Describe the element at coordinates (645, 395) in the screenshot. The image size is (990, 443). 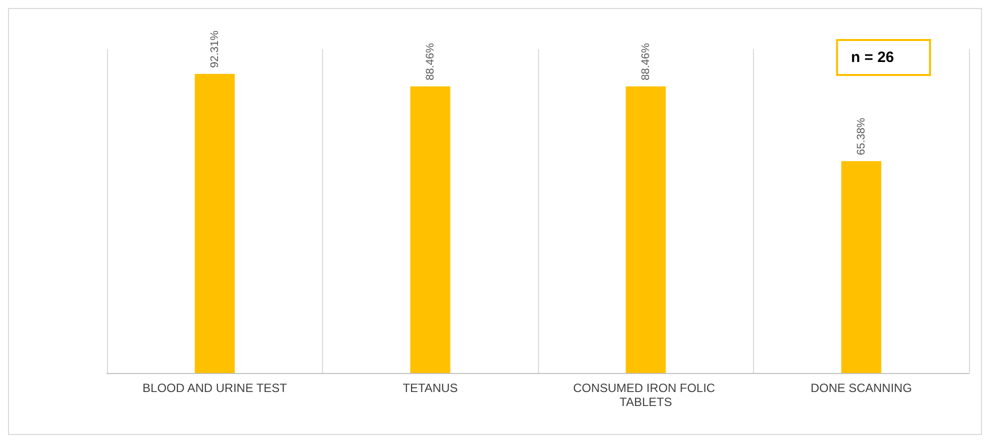
I see `x-tick-label: CONSUMED IRON FOLIC TABLETS` at that location.